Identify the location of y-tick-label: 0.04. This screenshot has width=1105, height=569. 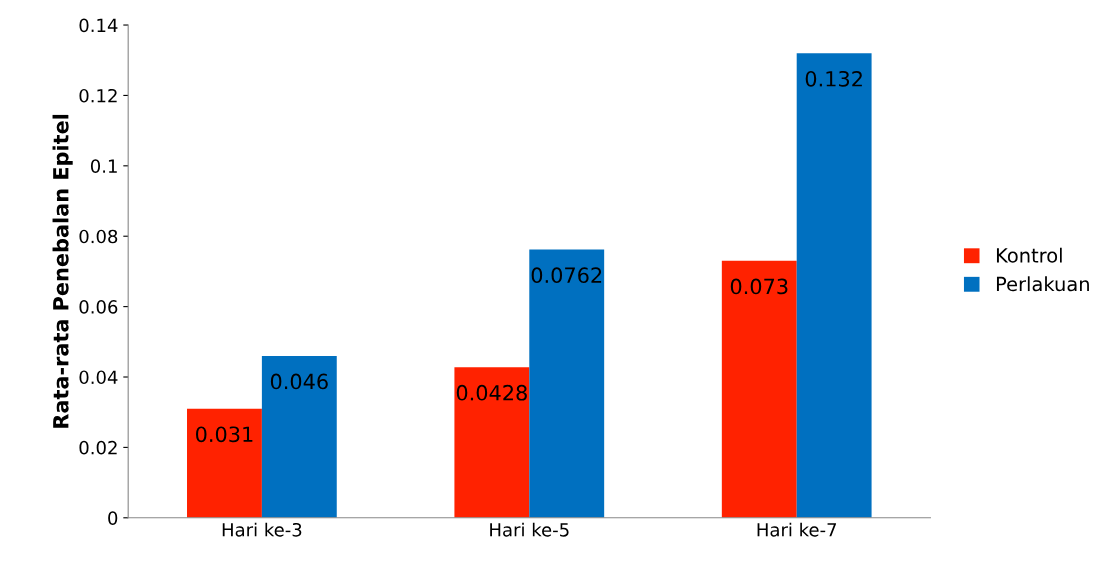
(98, 377).